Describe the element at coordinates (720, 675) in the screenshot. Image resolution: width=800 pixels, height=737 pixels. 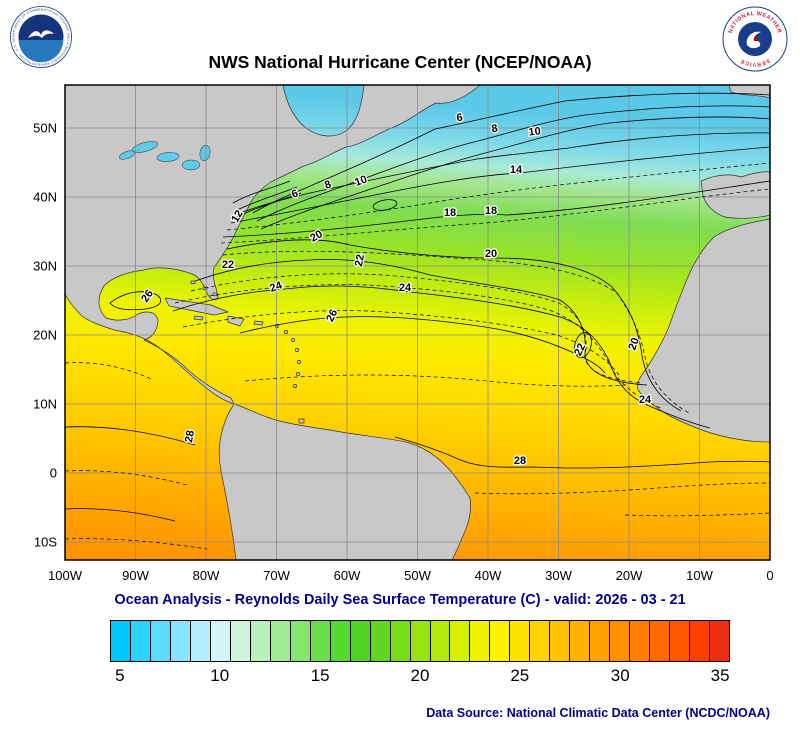
I see `colorbar-tick: 35` at that location.